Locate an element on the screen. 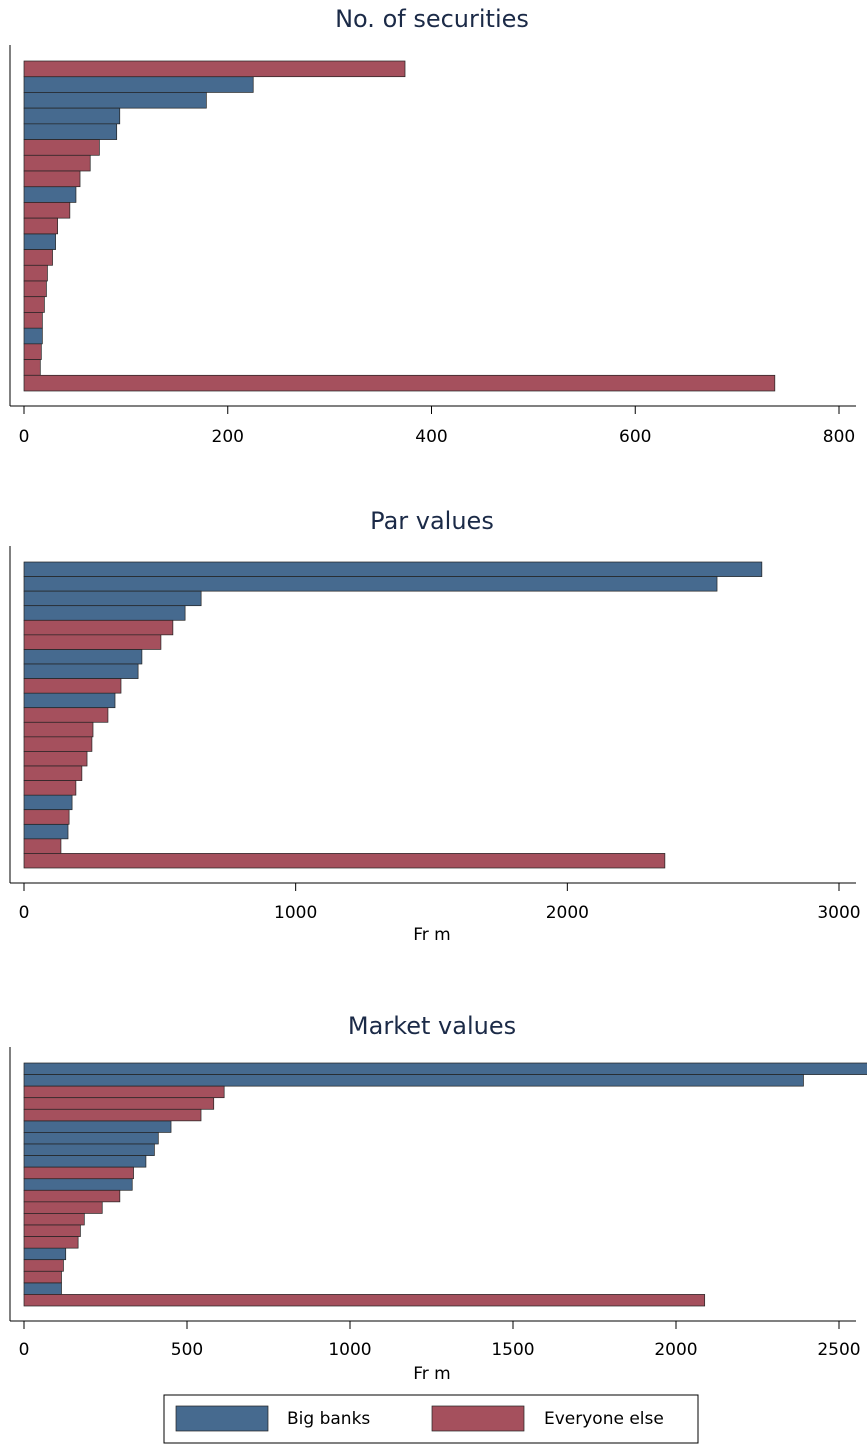 Image resolution: width=867 pixels, height=1447 pixels. legend-box is located at coordinates (431, 1419).